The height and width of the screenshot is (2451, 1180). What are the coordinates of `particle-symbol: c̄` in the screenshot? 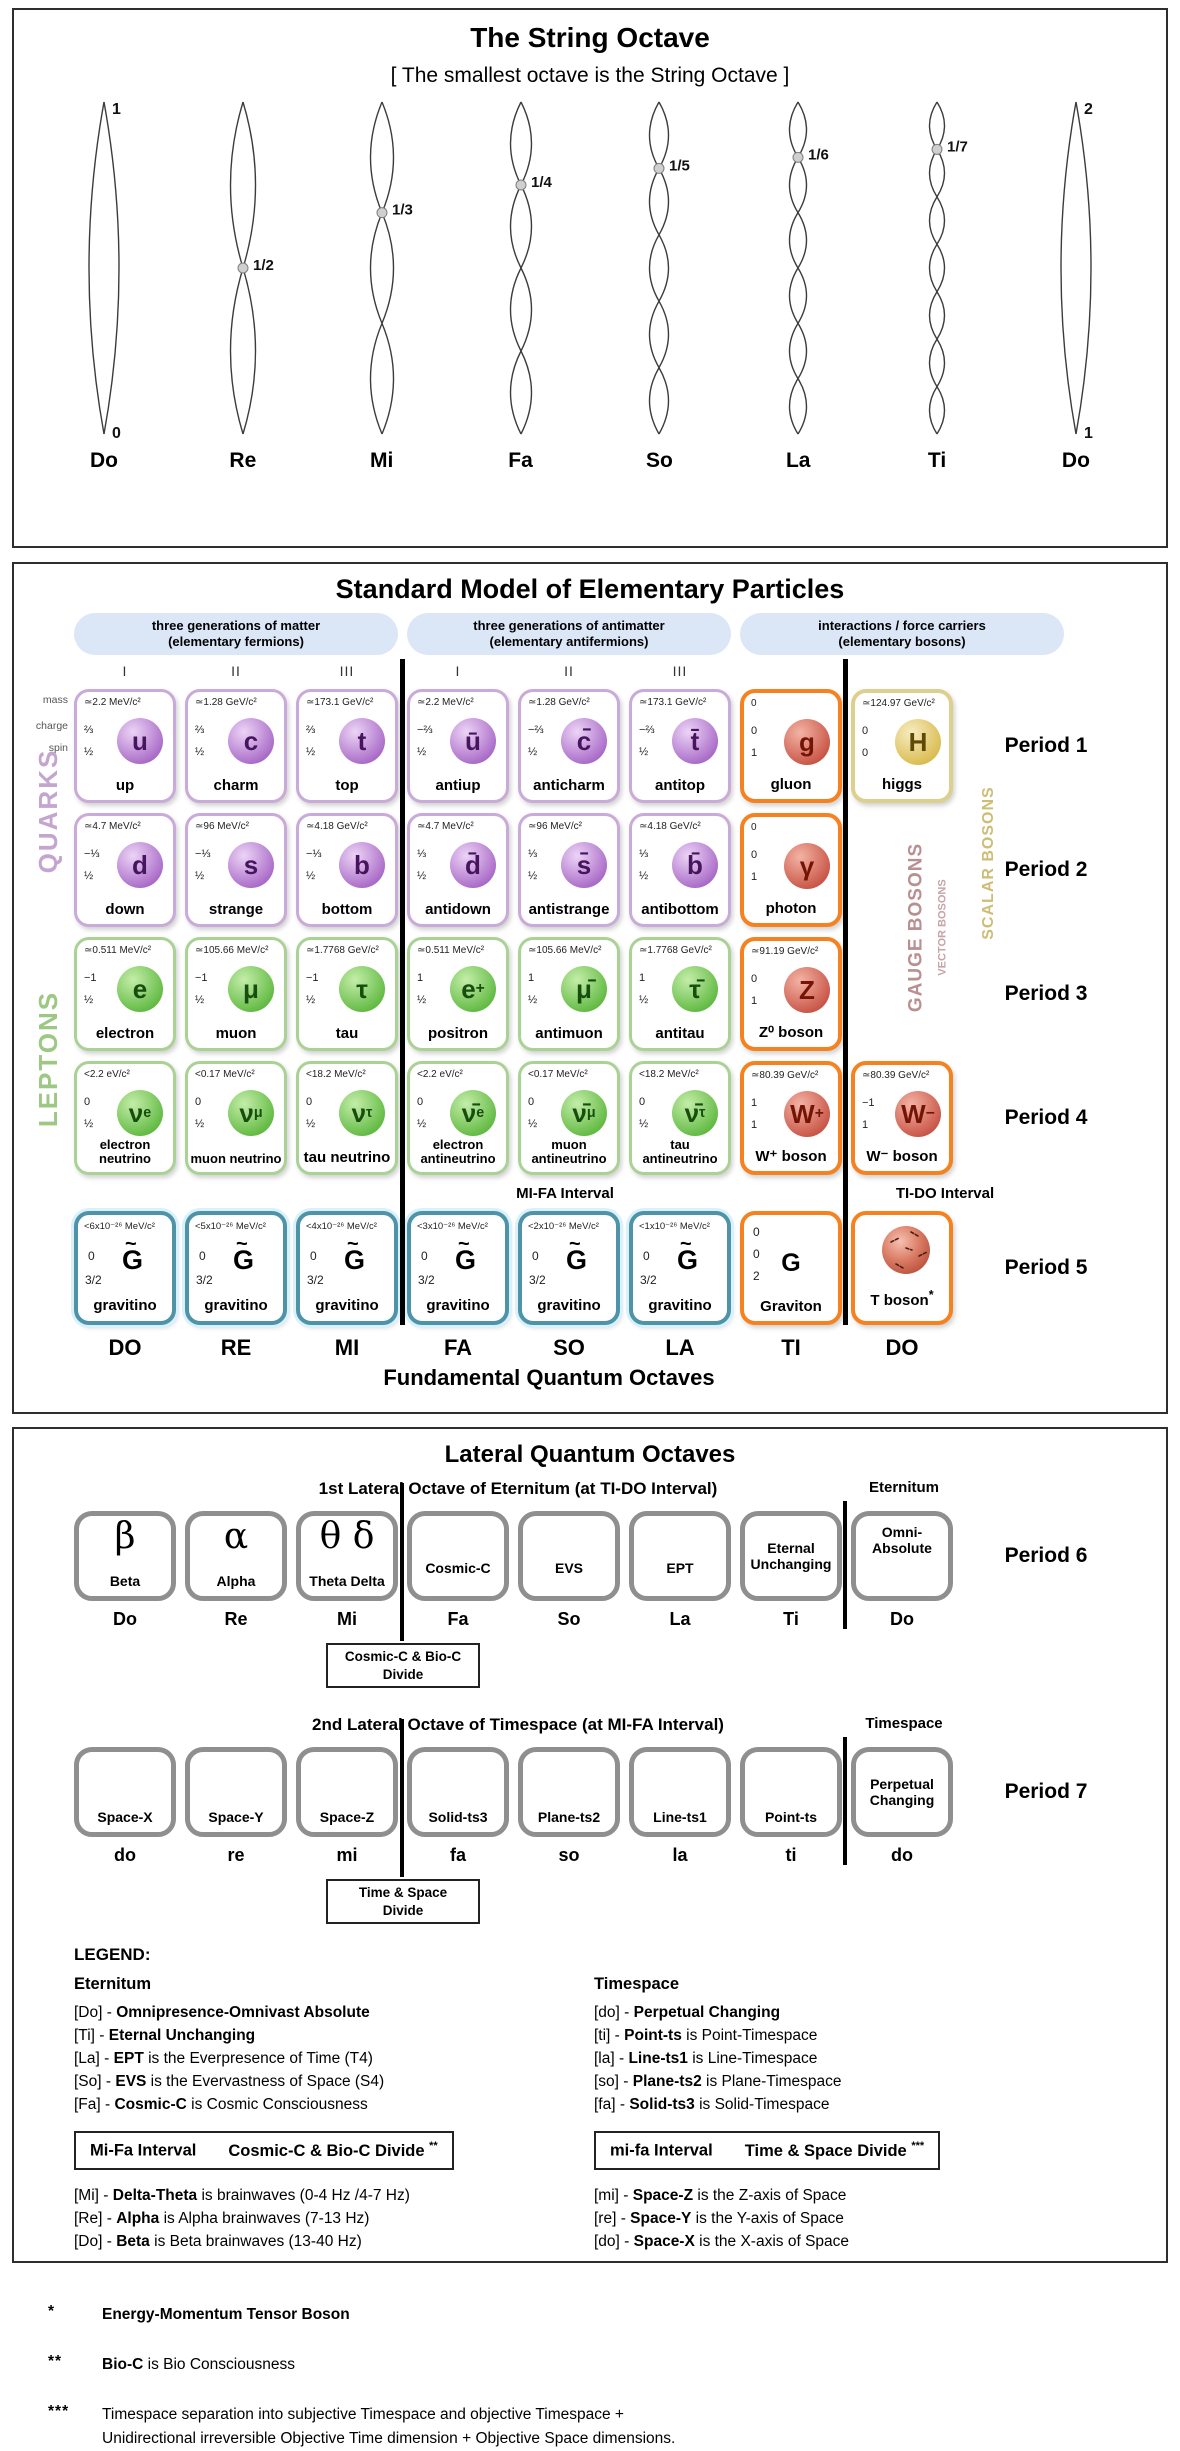 It's located at (584, 741).